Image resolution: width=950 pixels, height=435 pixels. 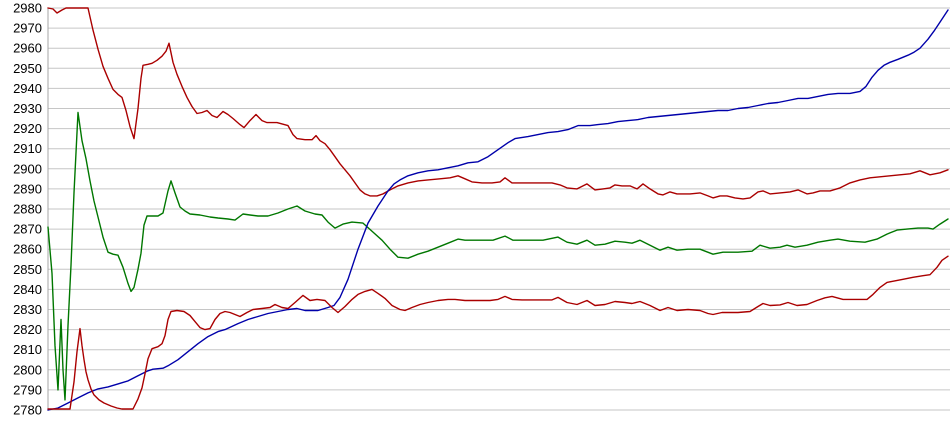 I want to click on y-axis-tick-label: 2970, so click(x=27, y=28).